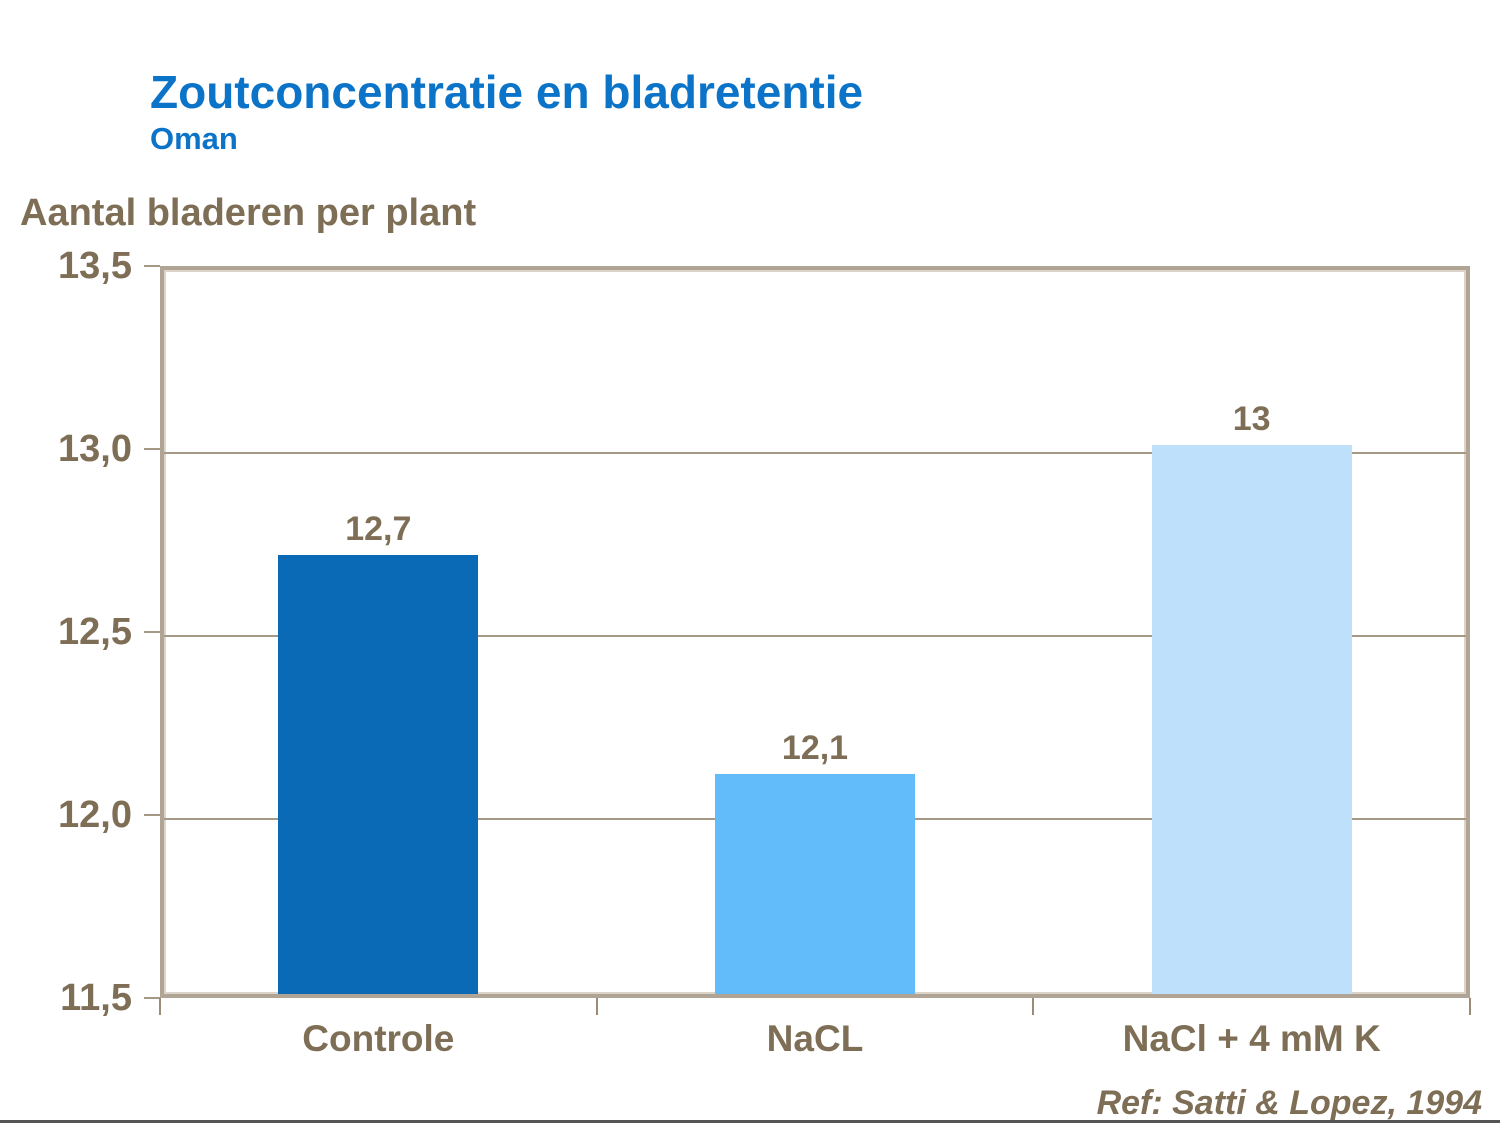 This screenshot has height=1126, width=1500. Describe the element at coordinates (1251, 1038) in the screenshot. I see `x-category-label: NaCl + 4 mM K` at that location.